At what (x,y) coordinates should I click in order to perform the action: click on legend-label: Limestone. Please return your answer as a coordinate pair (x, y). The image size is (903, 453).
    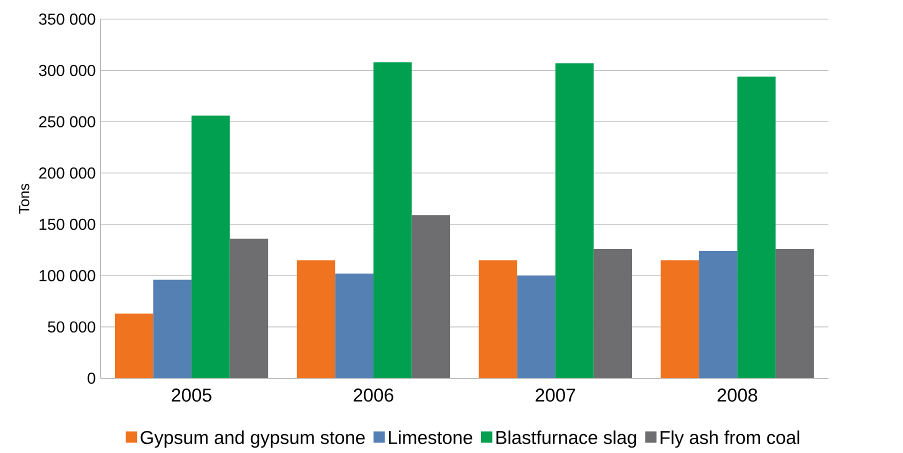
    Looking at the image, I should click on (430, 437).